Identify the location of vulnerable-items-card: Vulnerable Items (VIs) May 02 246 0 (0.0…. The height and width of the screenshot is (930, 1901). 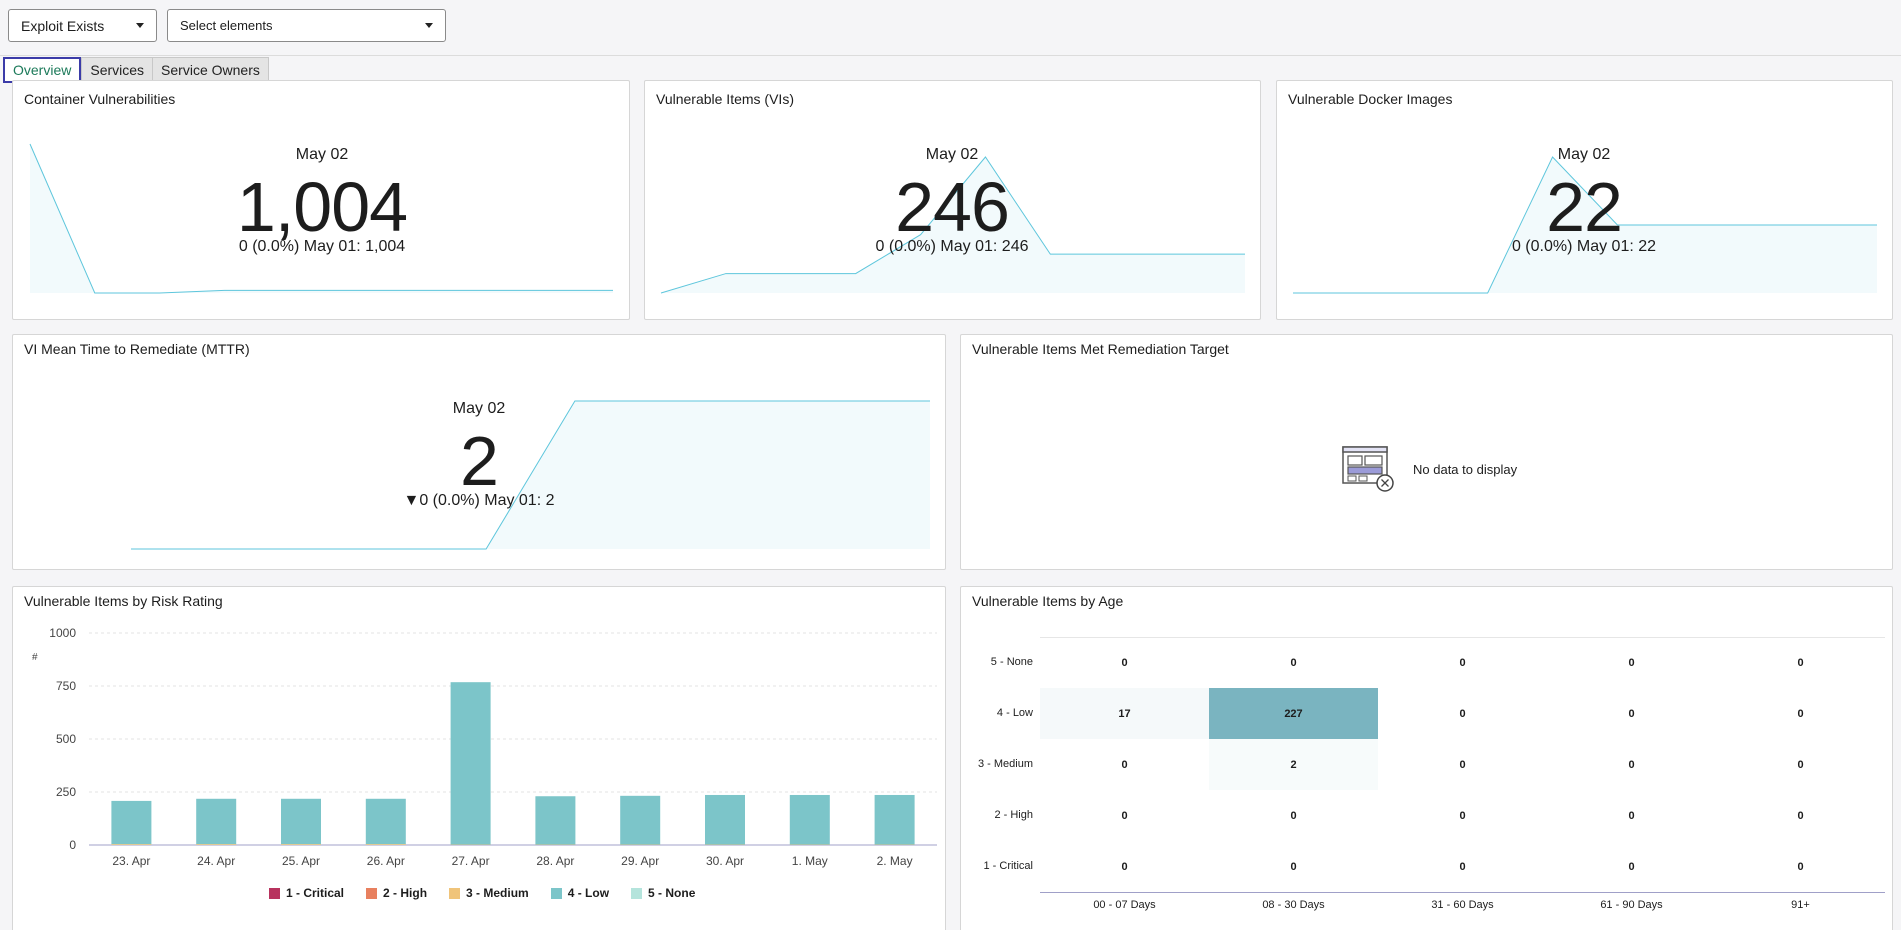
(952, 200).